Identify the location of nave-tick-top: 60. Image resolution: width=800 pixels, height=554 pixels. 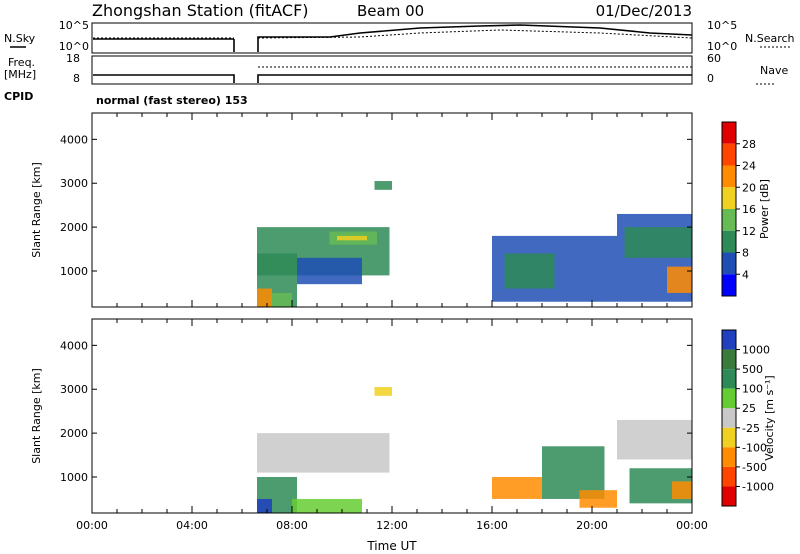
(714, 58).